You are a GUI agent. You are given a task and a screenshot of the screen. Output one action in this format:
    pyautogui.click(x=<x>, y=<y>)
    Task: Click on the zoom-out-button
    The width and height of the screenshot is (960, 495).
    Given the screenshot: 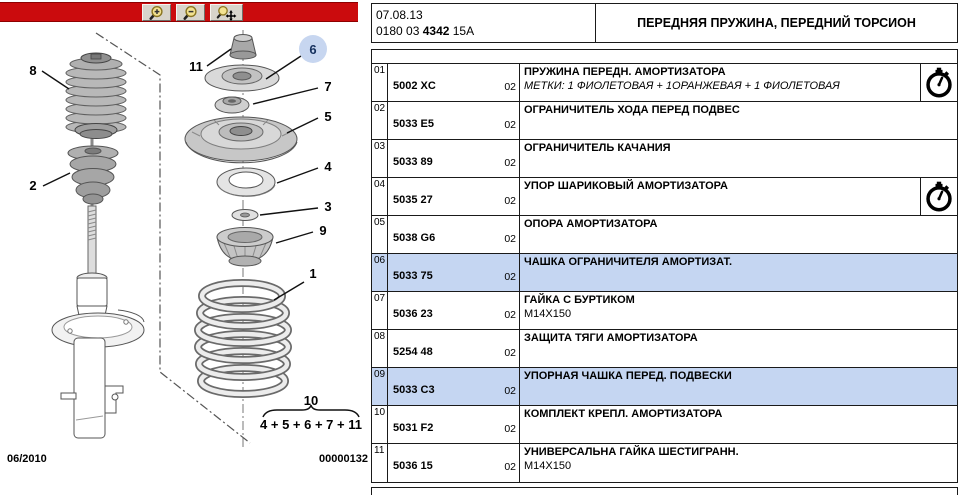 What is the action you would take?
    pyautogui.click(x=190, y=12)
    